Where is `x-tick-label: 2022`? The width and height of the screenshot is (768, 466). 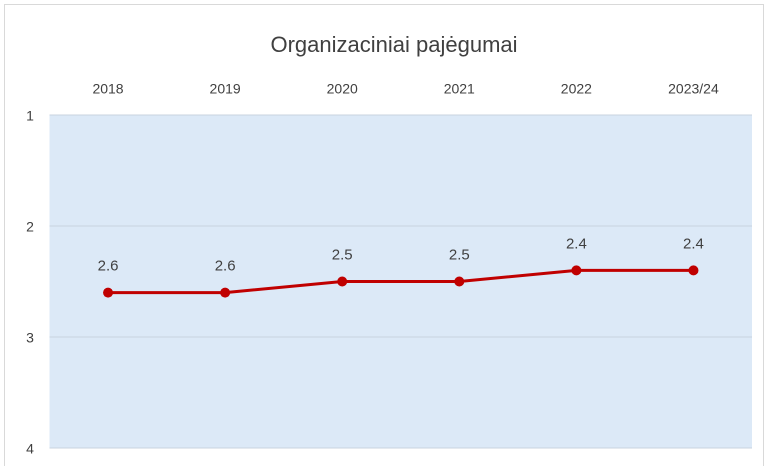 x-tick-label: 2022 is located at coordinates (576, 89).